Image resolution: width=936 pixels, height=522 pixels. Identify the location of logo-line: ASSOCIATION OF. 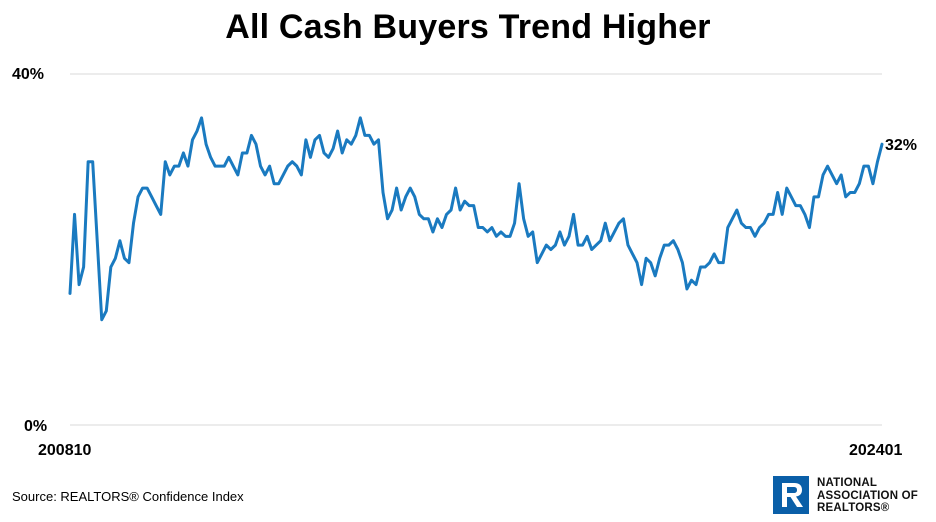
(867, 495).